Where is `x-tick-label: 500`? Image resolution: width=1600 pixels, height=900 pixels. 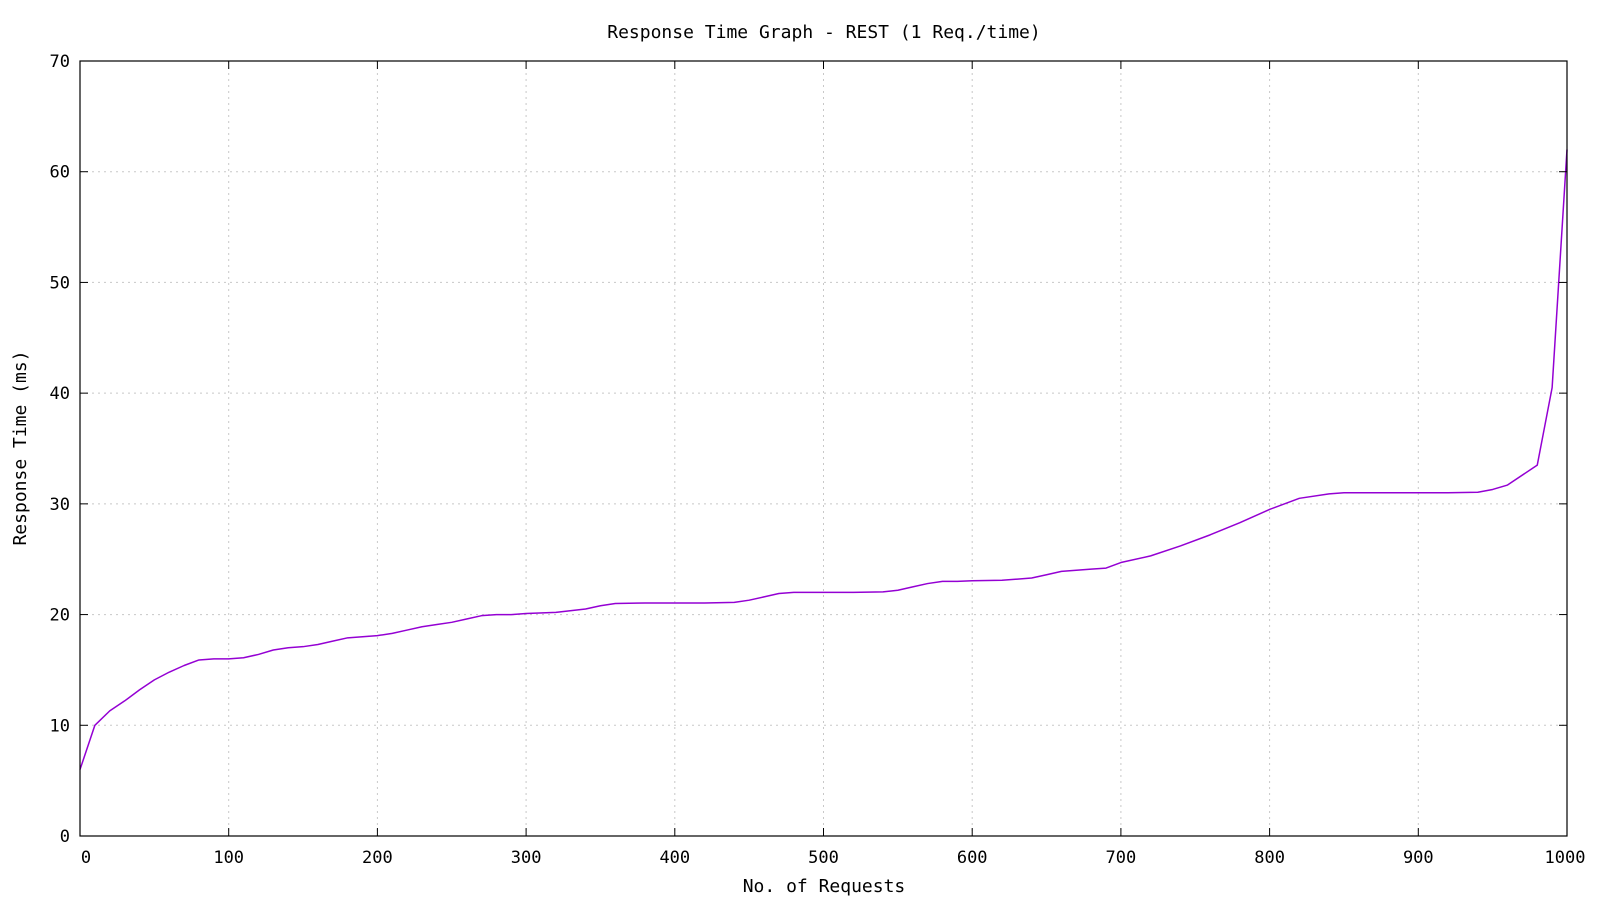
x-tick-label: 500 is located at coordinates (823, 858).